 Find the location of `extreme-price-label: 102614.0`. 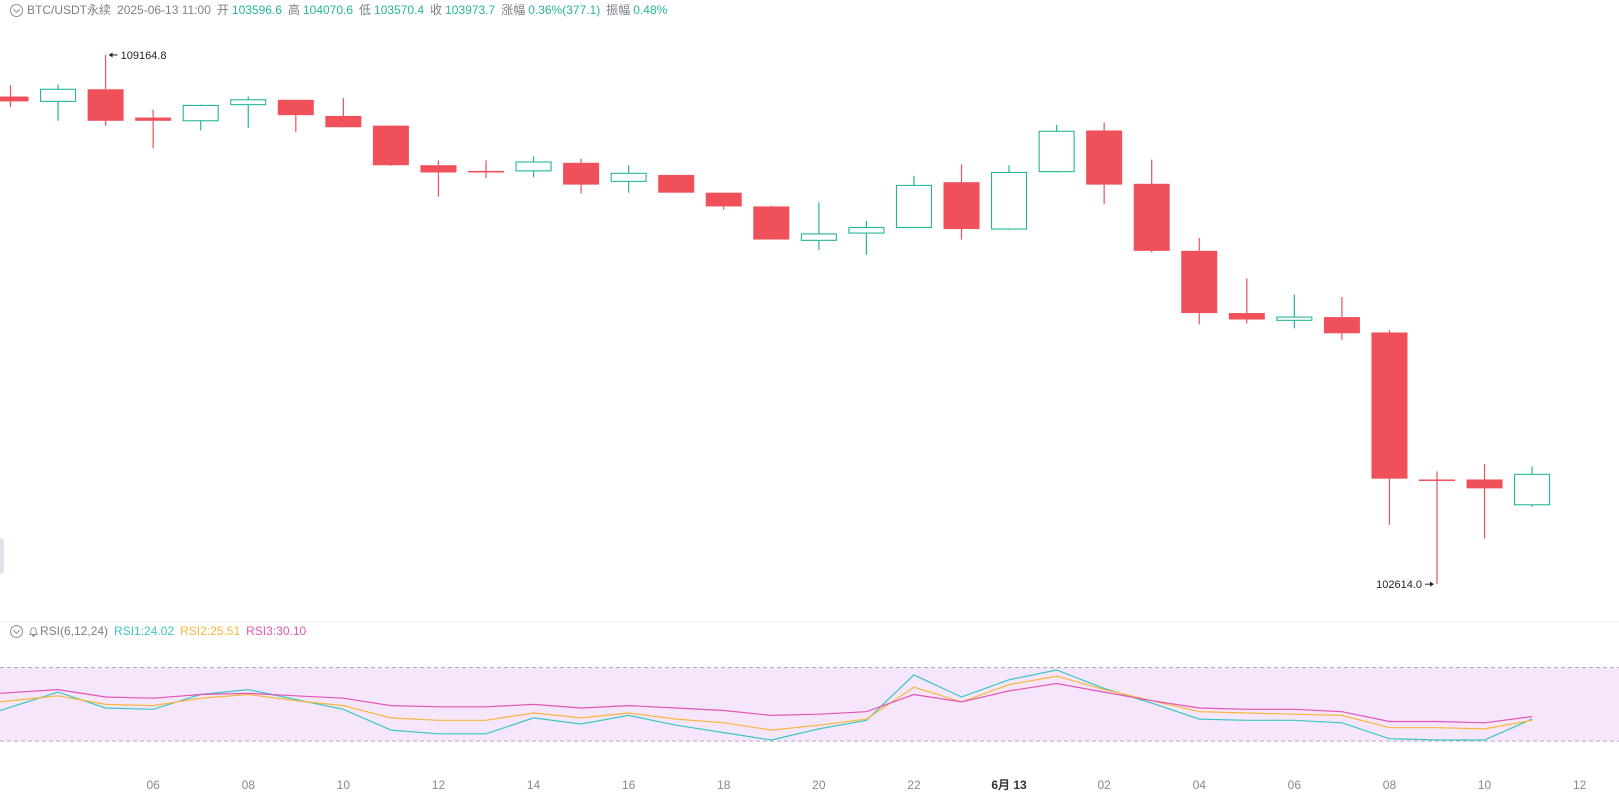

extreme-price-label: 102614.0 is located at coordinates (1405, 585).